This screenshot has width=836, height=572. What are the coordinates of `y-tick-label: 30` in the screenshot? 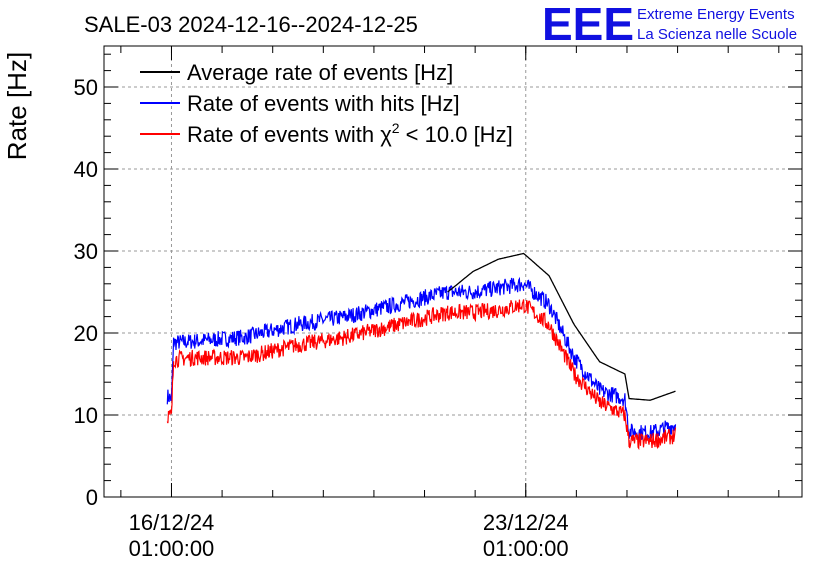 It's located at (86, 251).